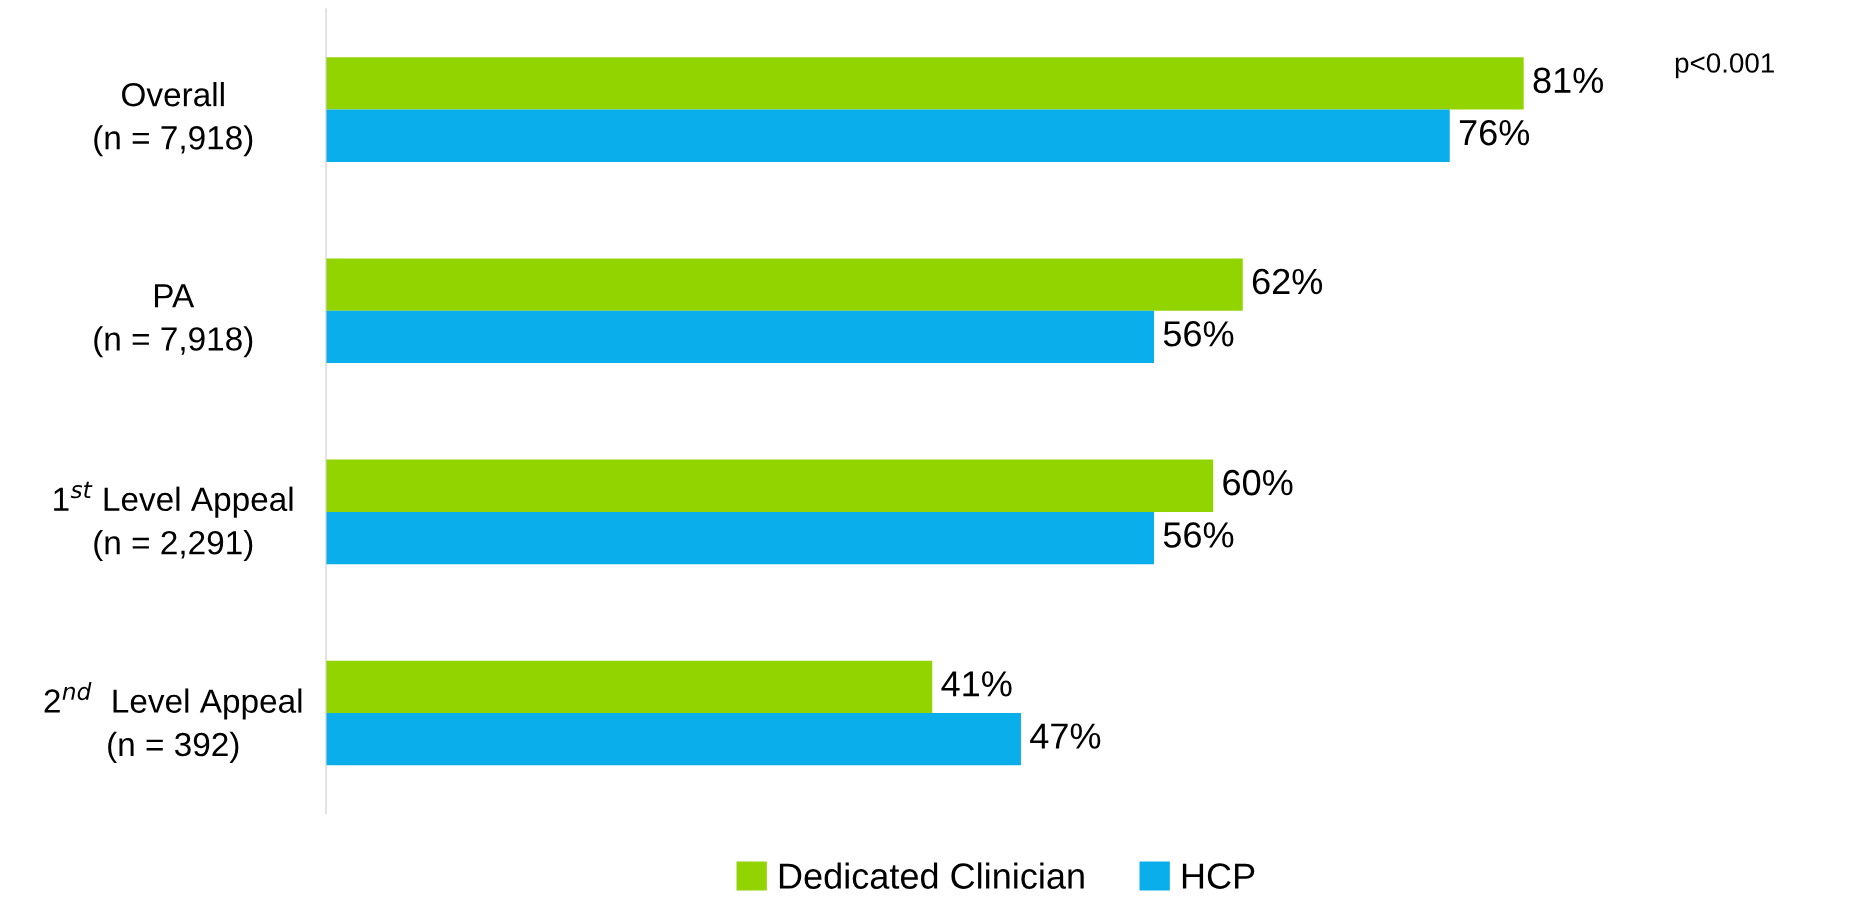 The width and height of the screenshot is (1863, 904). I want to click on legend-label: Dedicated Clinician, so click(931, 875).